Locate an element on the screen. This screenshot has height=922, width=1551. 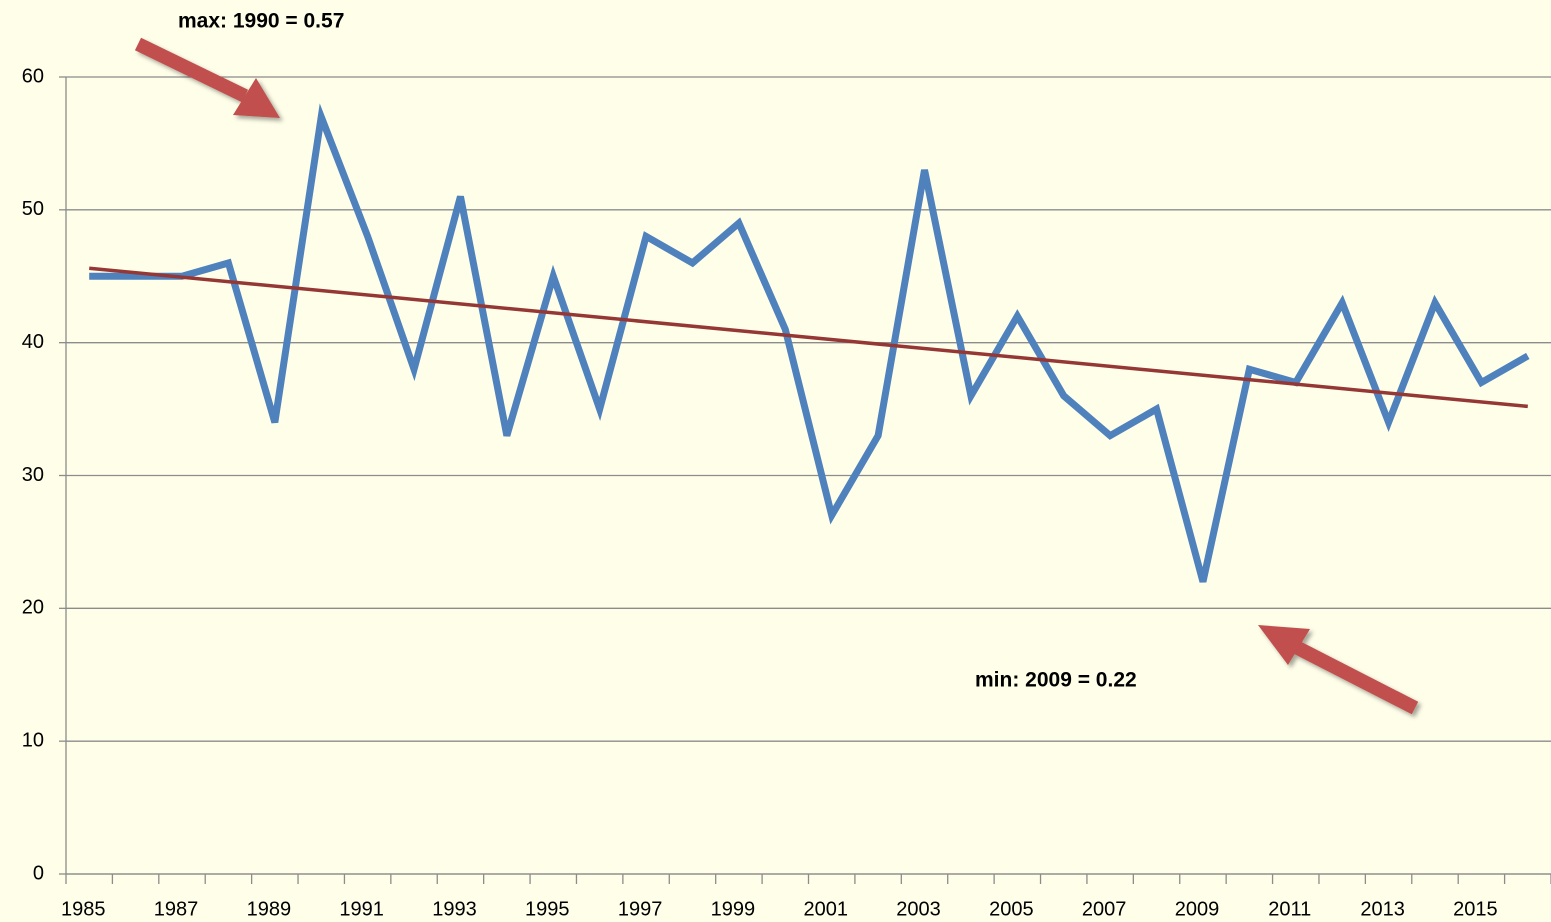
x-tick-label: 1995 is located at coordinates (547, 909).